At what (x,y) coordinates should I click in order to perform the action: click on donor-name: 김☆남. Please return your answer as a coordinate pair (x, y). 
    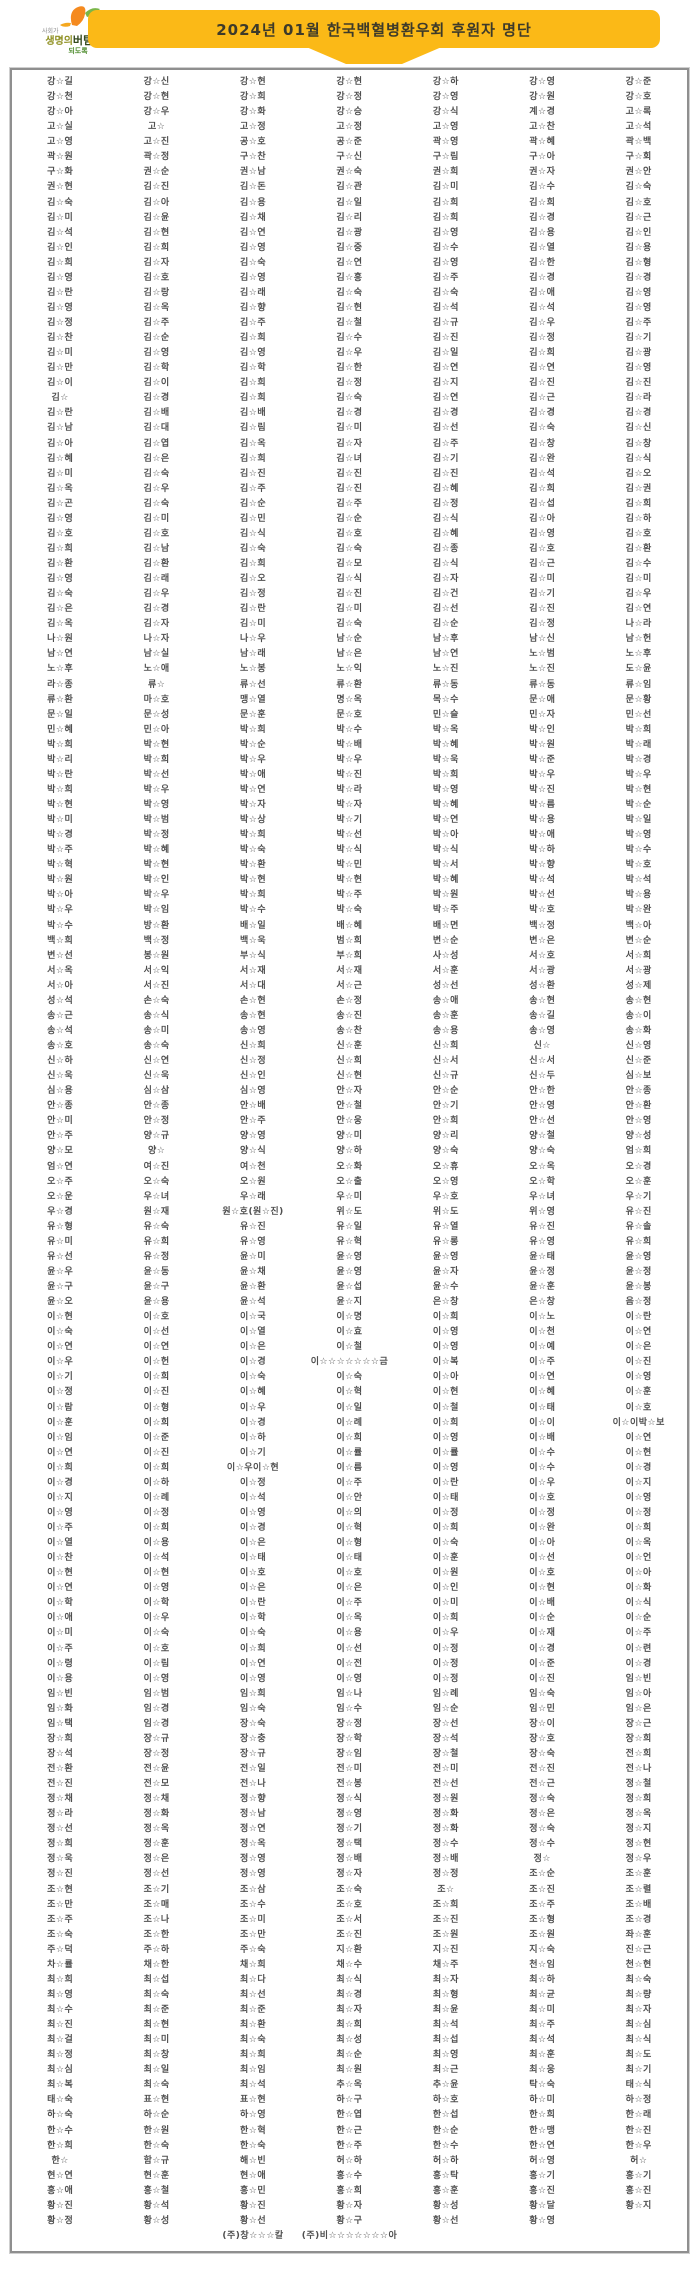
    Looking at the image, I should click on (156, 548).